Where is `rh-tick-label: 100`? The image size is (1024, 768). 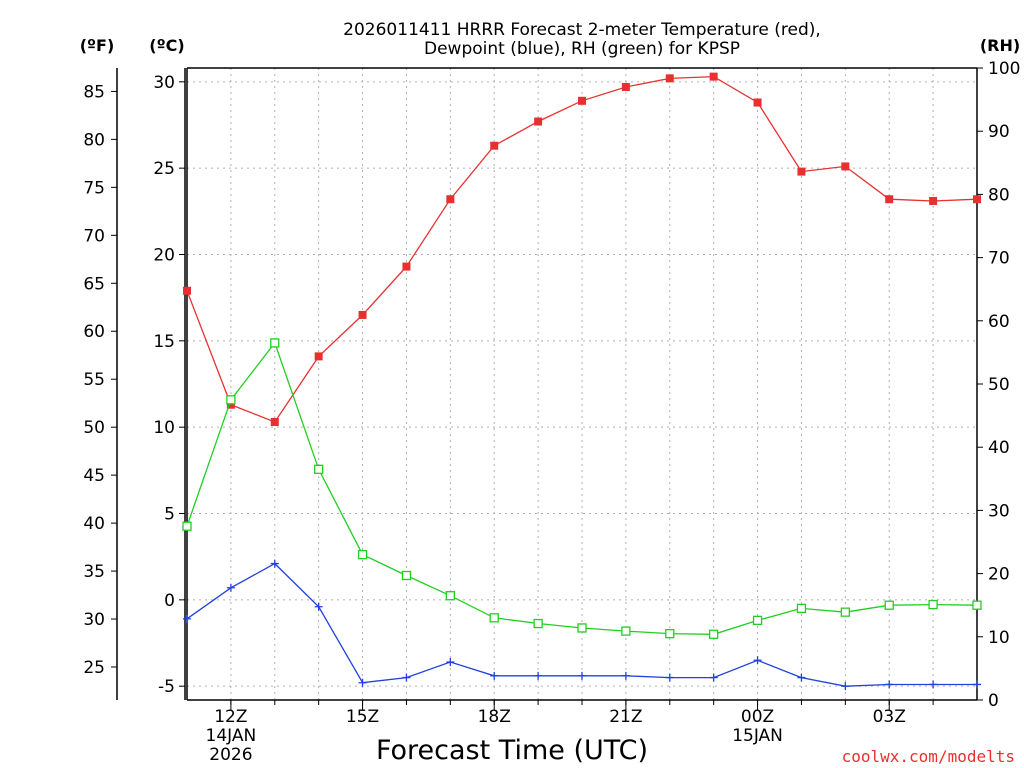
rh-tick-label: 100 is located at coordinates (1004, 69).